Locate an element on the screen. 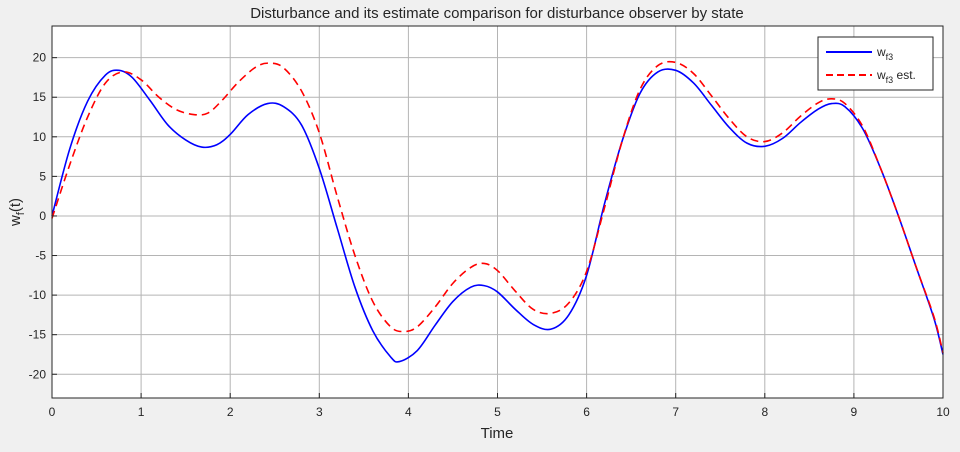 This screenshot has height=452, width=960. legend-entry-wf3-est: wf3 est. is located at coordinates (896, 76).